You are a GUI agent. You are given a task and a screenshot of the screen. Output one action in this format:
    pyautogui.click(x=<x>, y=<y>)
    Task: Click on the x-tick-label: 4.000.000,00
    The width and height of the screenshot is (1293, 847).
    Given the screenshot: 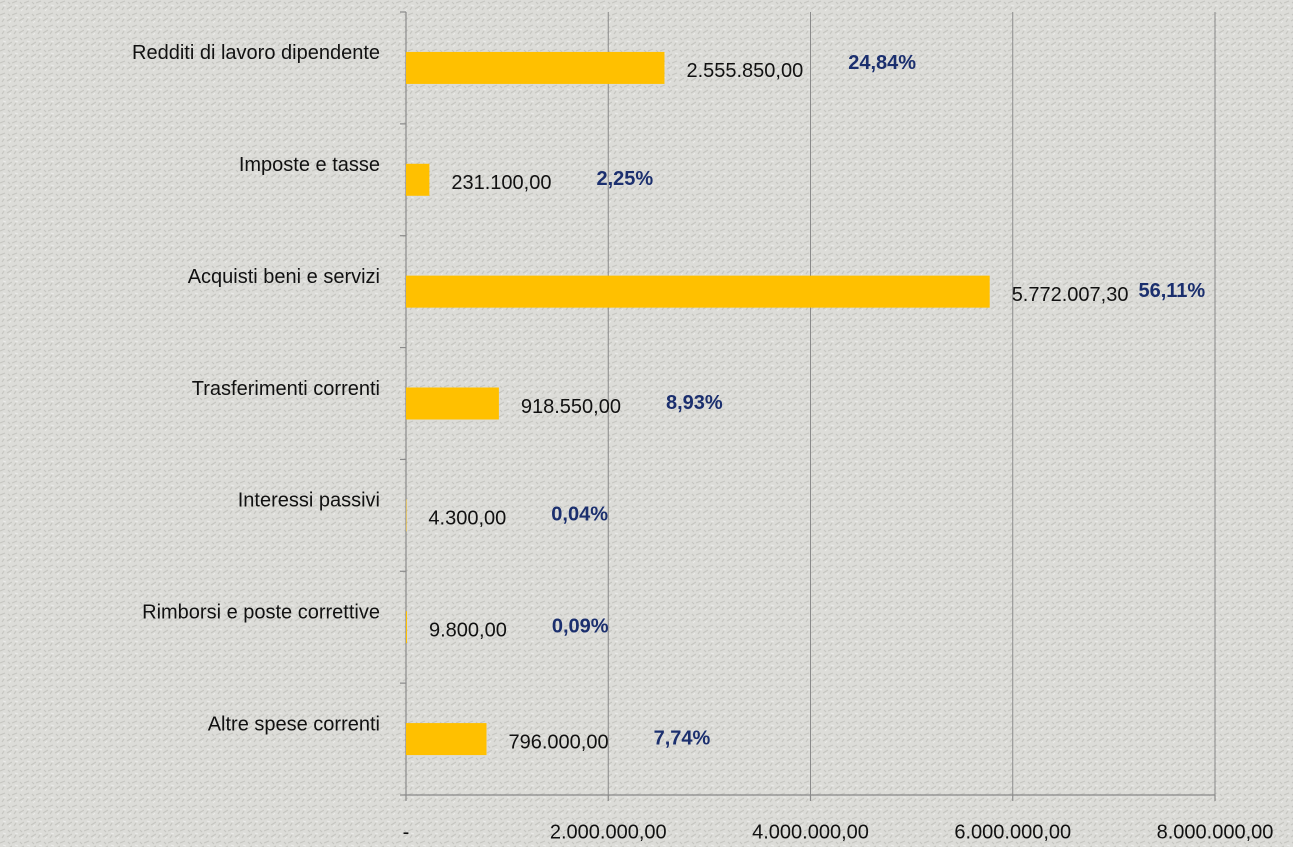 What is the action you would take?
    pyautogui.click(x=810, y=832)
    